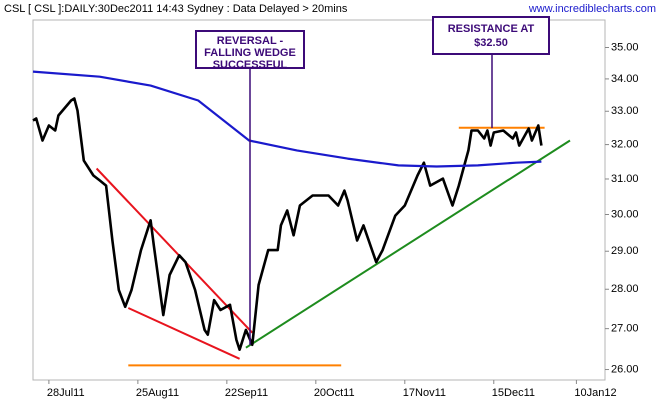 The height and width of the screenshot is (405, 660). What do you see at coordinates (250, 65) in the screenshot?
I see `annotation-text: SUCCESSFUL` at bounding box center [250, 65].